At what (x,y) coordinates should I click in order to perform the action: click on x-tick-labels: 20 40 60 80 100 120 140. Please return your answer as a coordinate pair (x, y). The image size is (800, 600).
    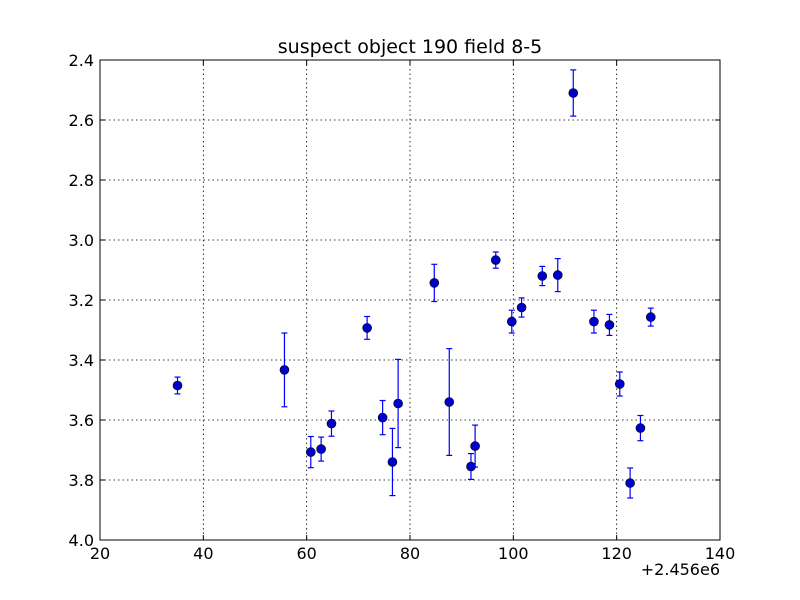
    Looking at the image, I should click on (412, 553).